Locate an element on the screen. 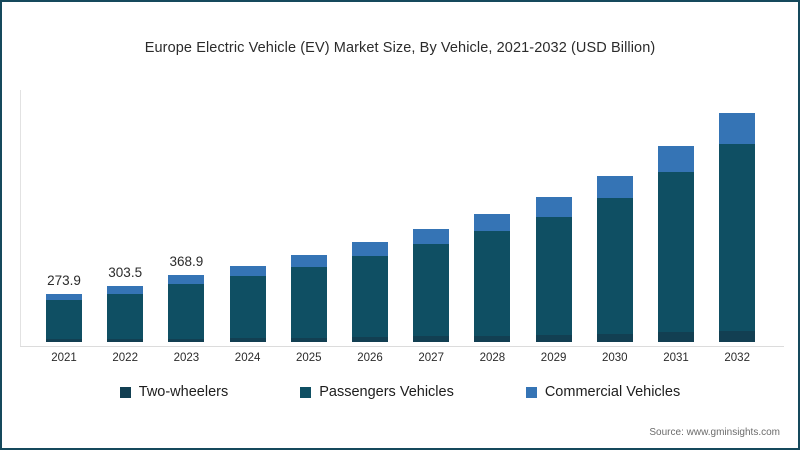  x-axis-tick-label: 2021 is located at coordinates (64, 358).